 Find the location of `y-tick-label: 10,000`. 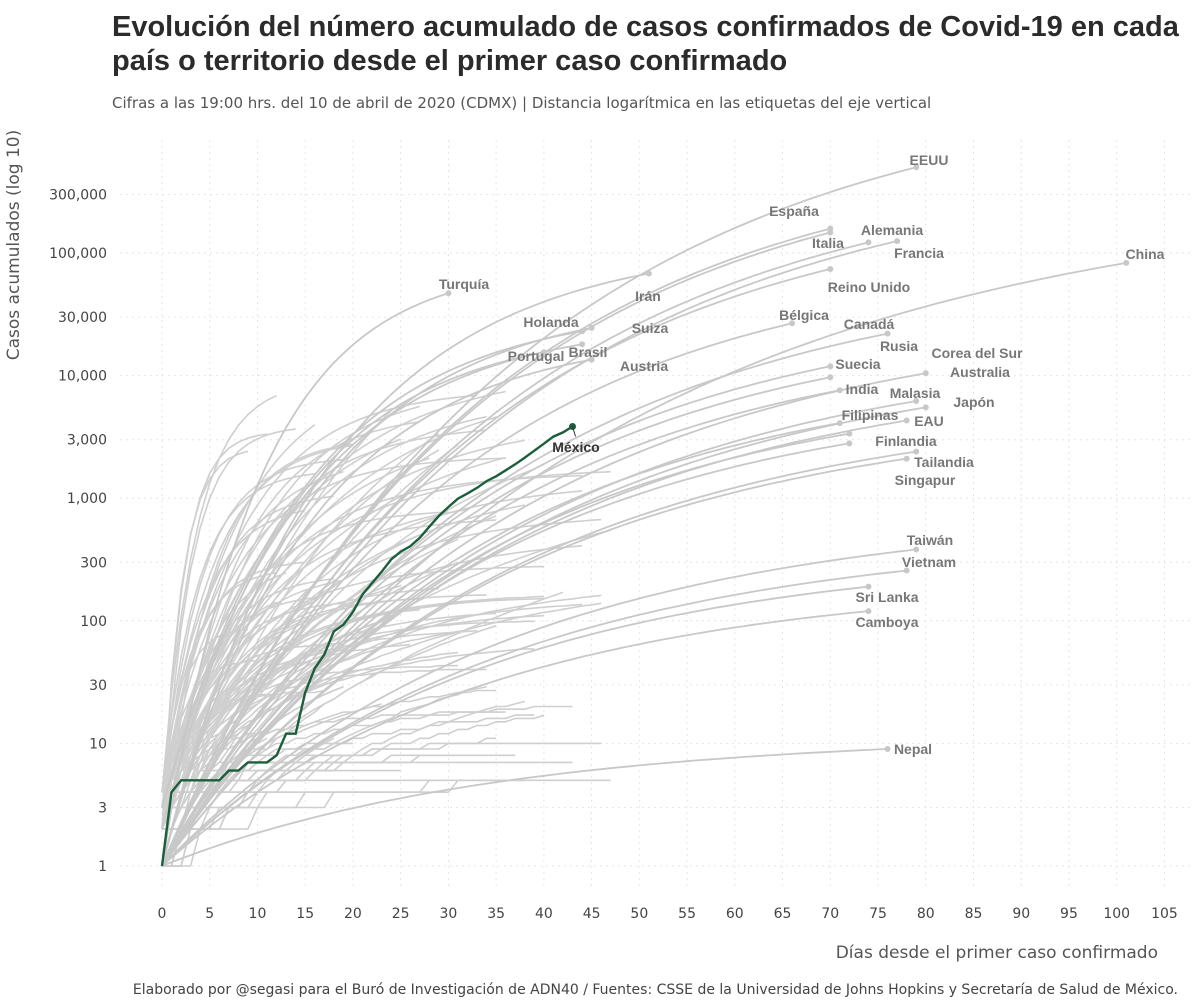

y-tick-label: 10,000 is located at coordinates (82, 377).